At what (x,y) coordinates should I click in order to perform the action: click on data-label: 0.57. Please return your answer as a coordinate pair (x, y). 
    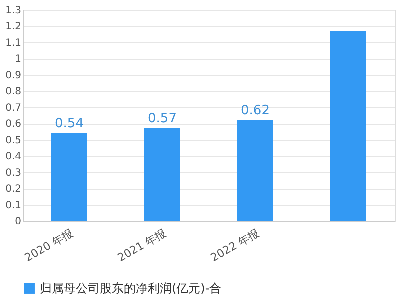
    Looking at the image, I should click on (162, 118).